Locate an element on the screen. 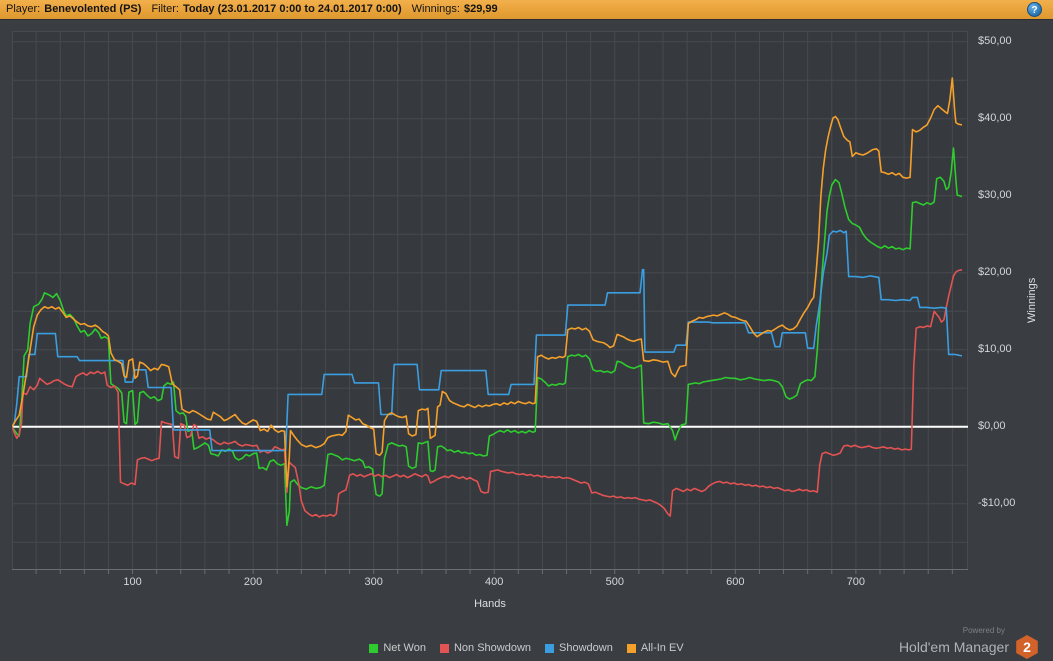 Image resolution: width=1053 pixels, height=661 pixels. x-tick-label: 600 is located at coordinates (735, 582).